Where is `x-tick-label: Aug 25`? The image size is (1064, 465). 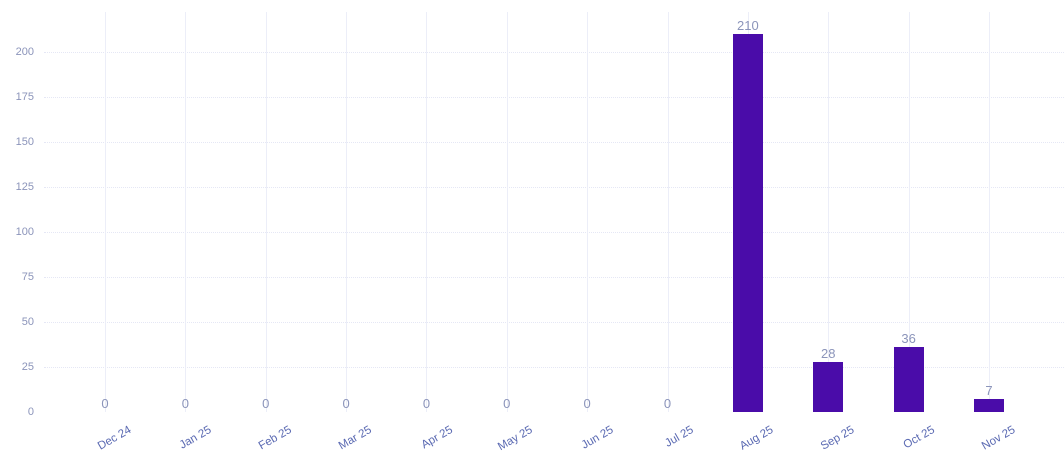 x-tick-label: Aug 25 is located at coordinates (757, 438).